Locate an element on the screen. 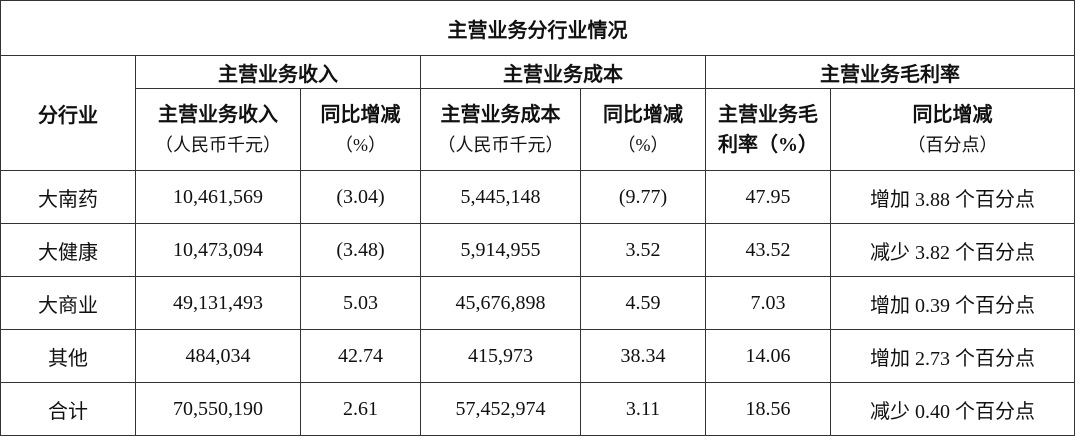 This screenshot has height=436, width=1075. table-cell: 5,914,955 is located at coordinates (500, 250).